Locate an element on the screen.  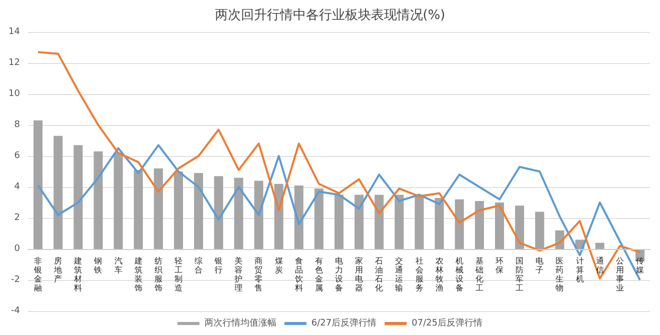
x-tick-label: 建筑材料 is located at coordinates (77, 274).